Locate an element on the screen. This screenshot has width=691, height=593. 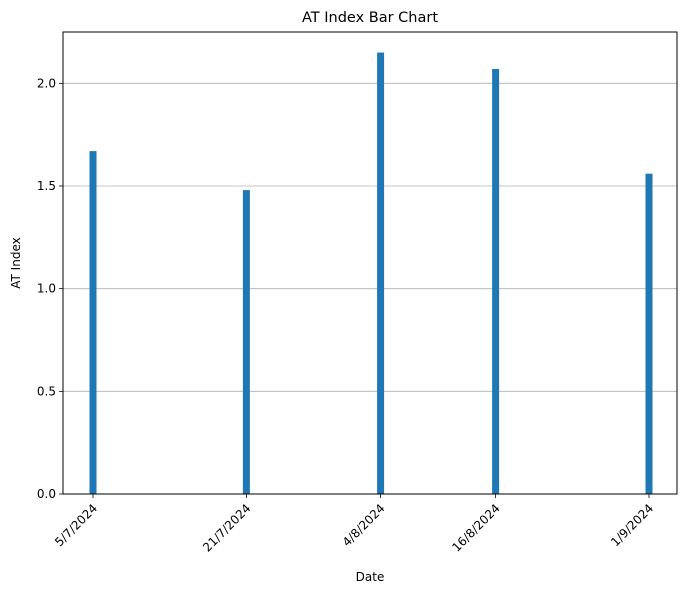
y-tick-label: 1.0 is located at coordinates (46, 289).